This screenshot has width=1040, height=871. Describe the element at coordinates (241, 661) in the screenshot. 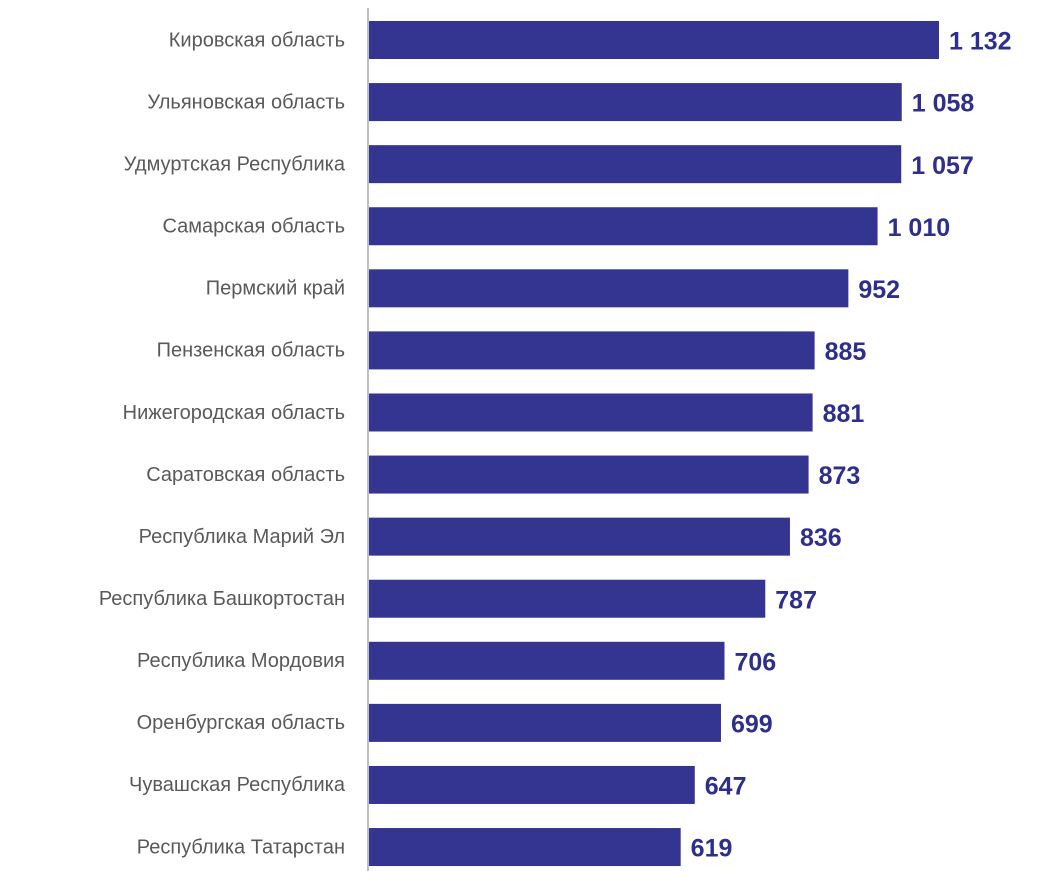

I see `category-label: Республика Мордовия` at that location.